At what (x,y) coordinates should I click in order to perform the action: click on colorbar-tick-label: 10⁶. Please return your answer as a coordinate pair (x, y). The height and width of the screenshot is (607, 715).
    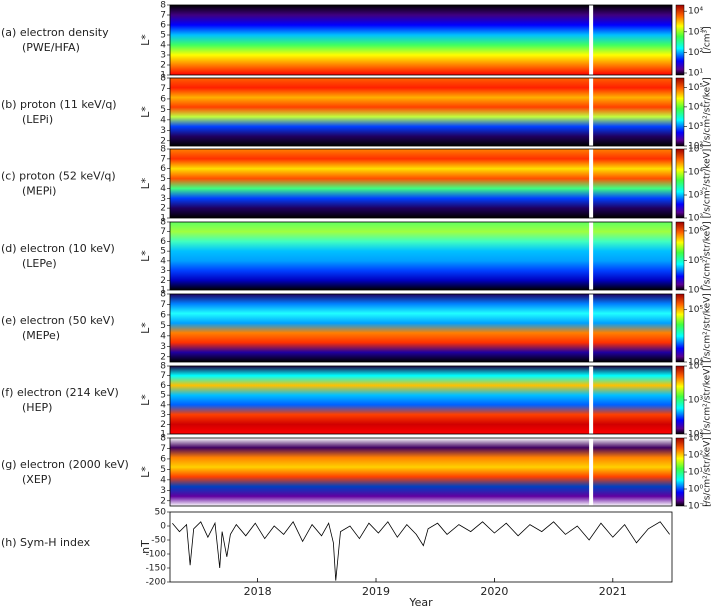
    Looking at the image, I should click on (695, 231).